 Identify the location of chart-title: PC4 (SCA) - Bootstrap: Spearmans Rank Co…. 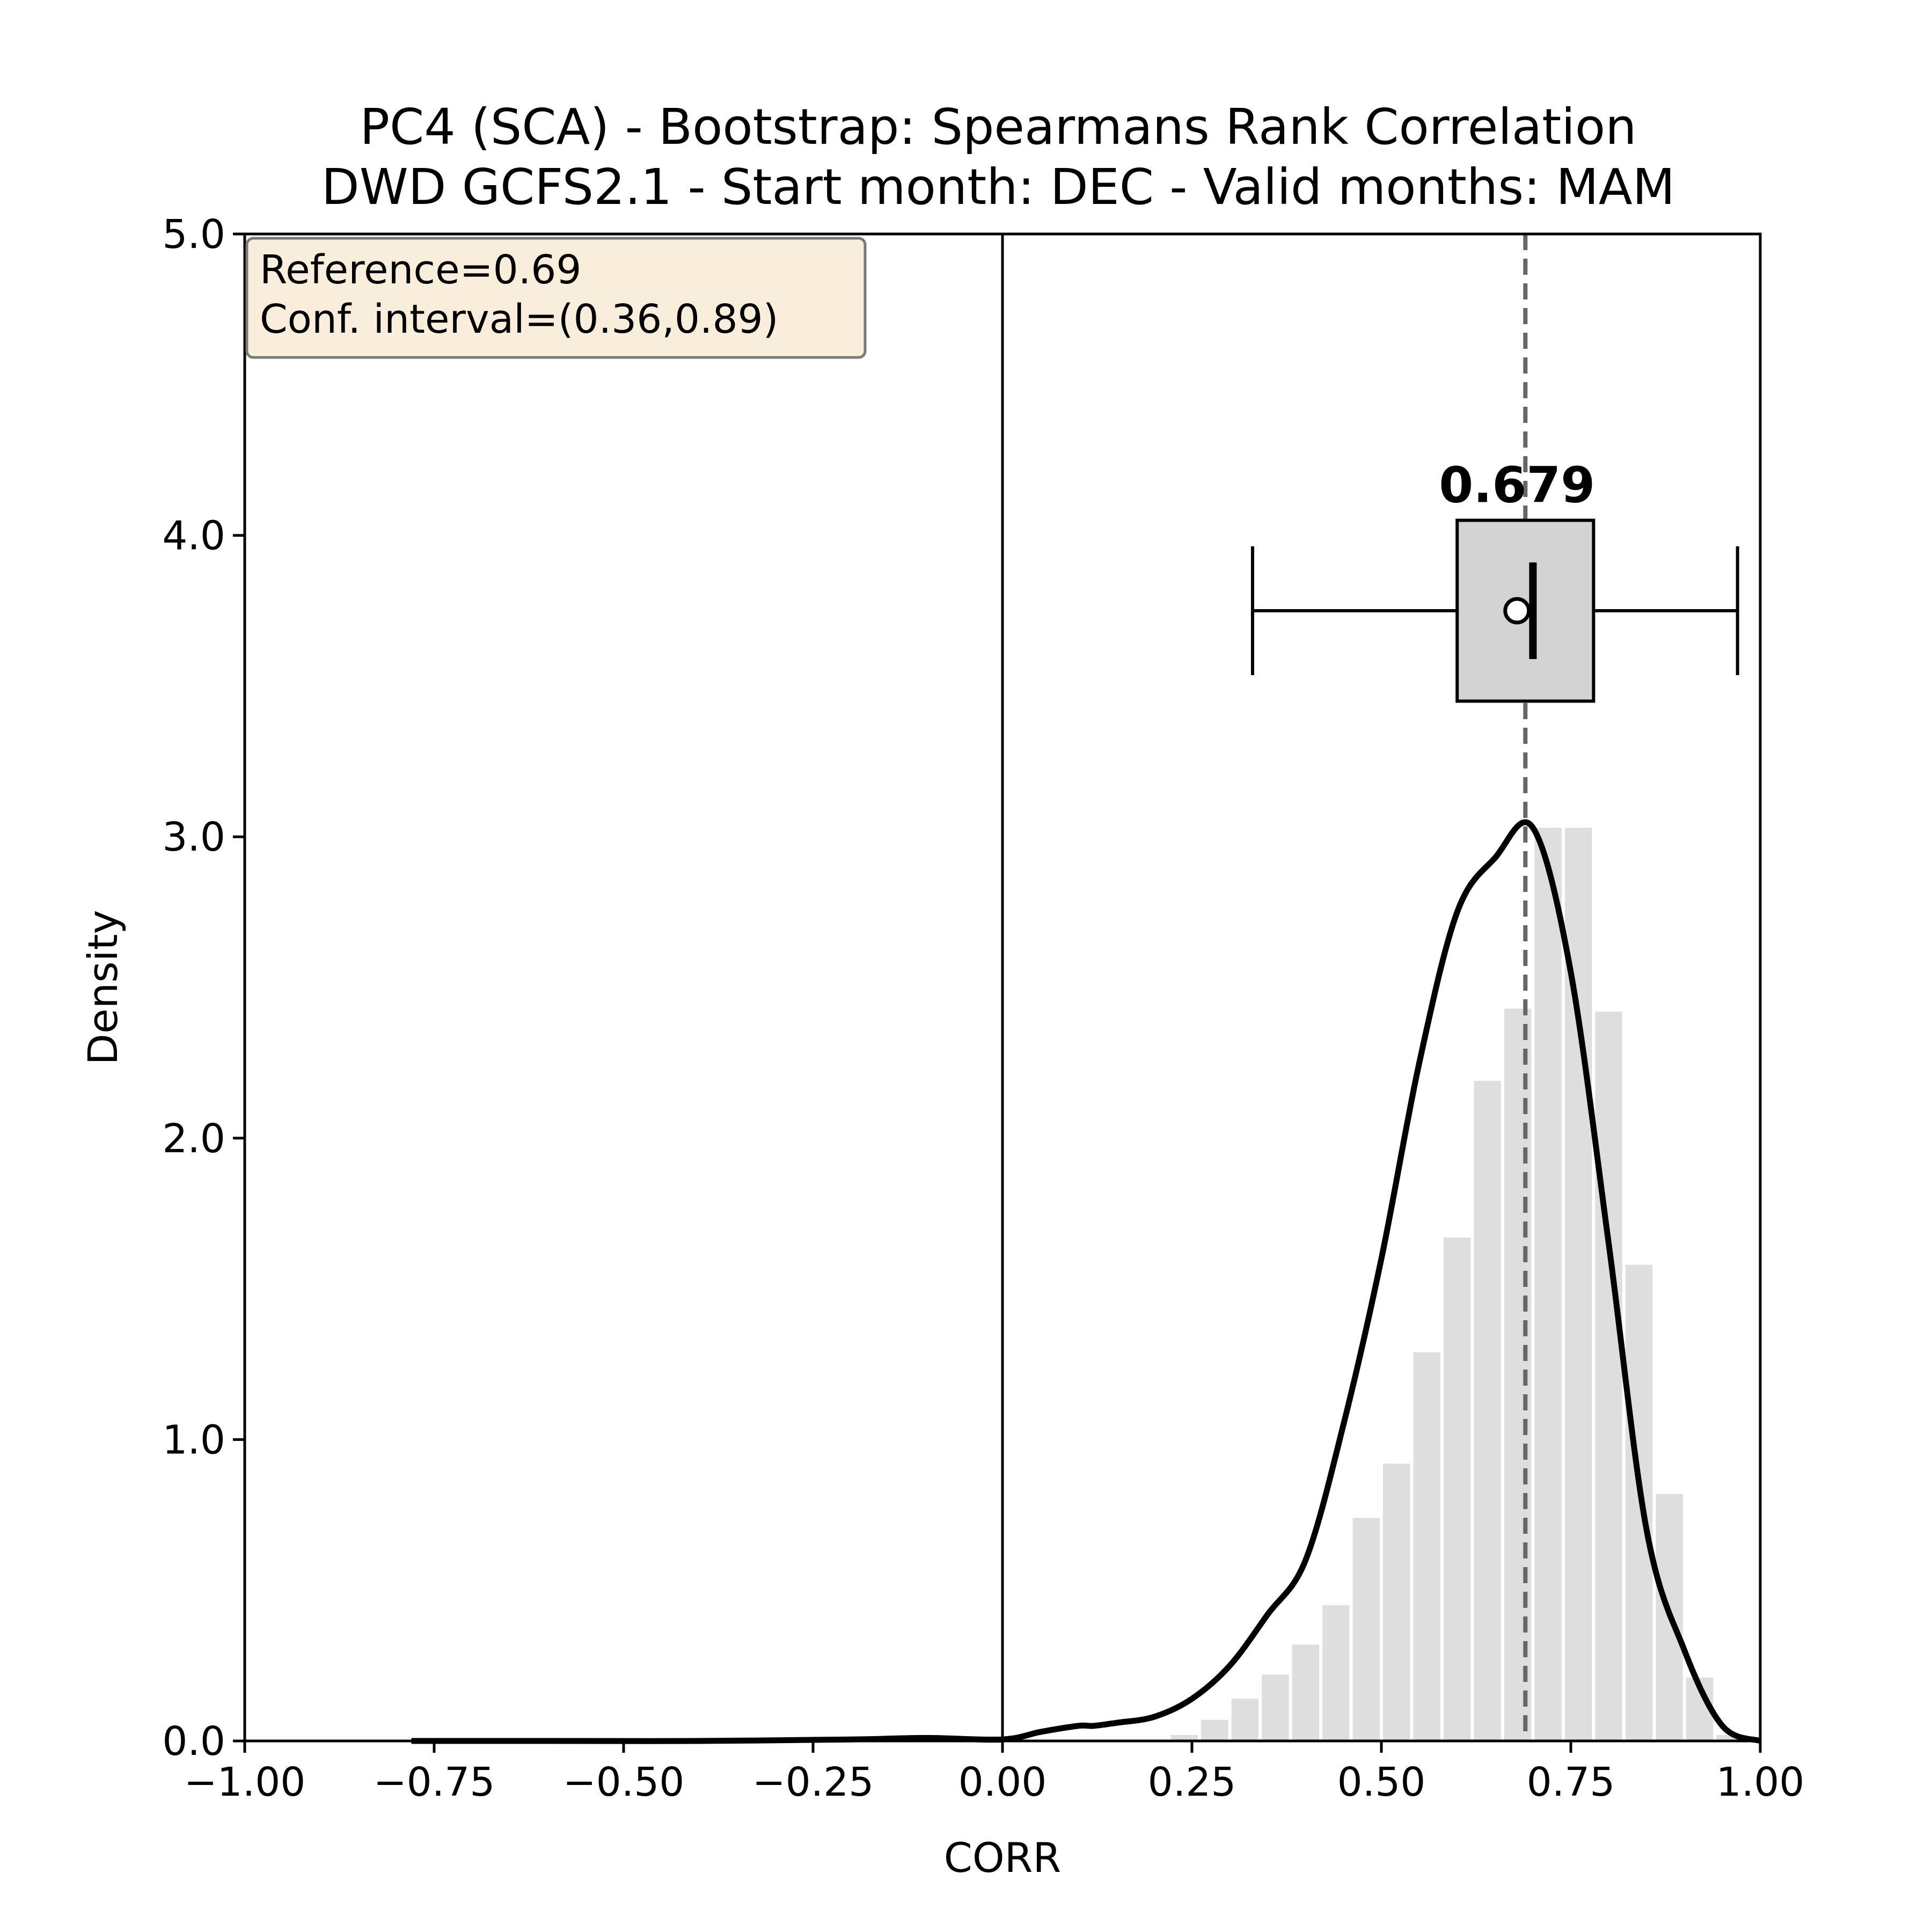
(998, 157).